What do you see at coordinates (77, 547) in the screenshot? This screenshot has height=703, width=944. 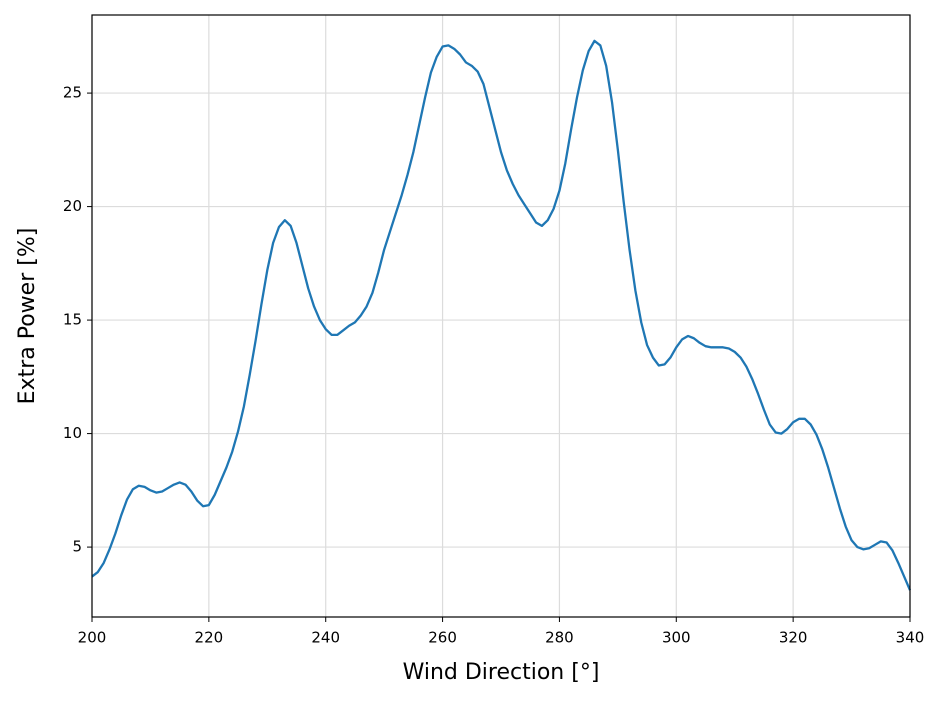 I see `y-tick-label: 5` at bounding box center [77, 547].